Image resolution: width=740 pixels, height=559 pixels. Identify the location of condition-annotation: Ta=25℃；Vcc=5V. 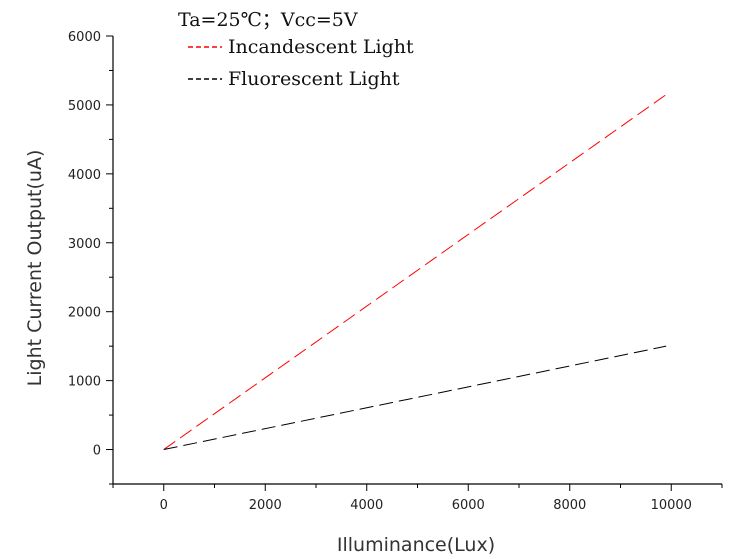
(268, 20).